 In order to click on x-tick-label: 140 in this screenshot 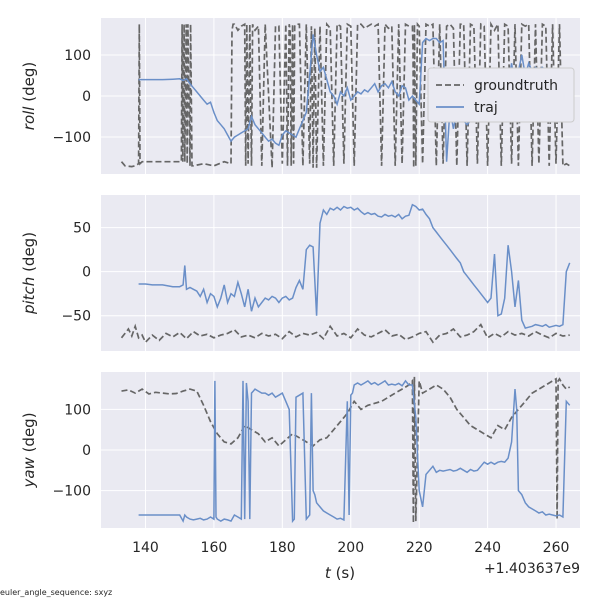, I will do `click(145, 548)`.